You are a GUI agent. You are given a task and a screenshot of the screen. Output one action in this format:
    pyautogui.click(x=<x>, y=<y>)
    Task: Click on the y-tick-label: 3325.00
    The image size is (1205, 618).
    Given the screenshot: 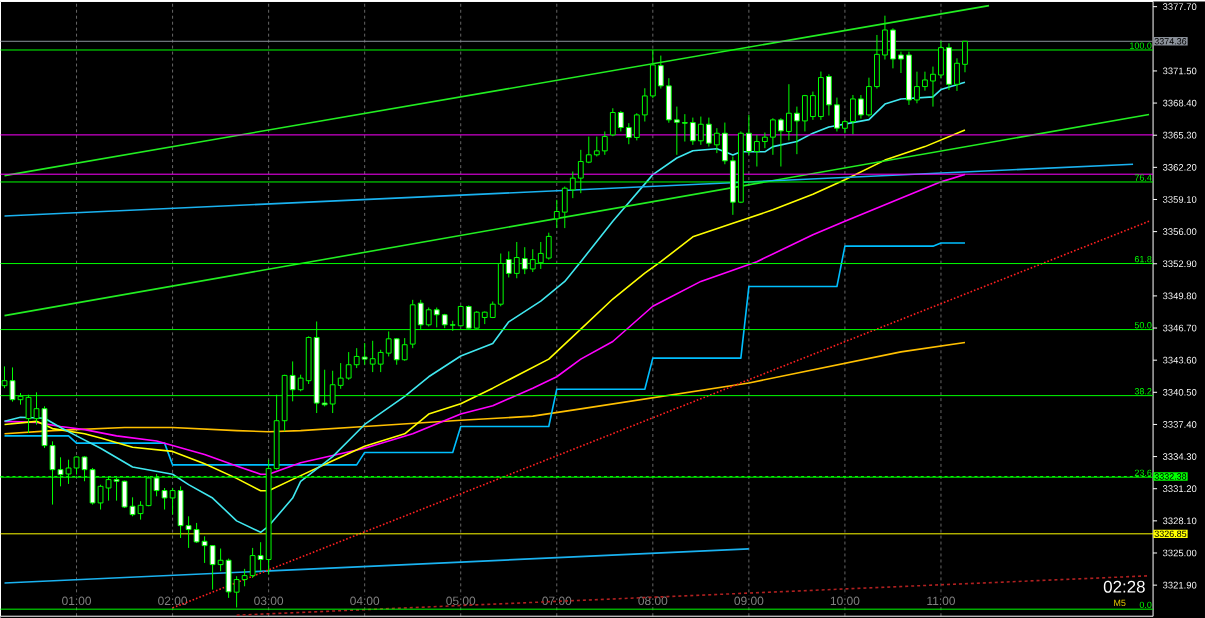 What is the action you would take?
    pyautogui.click(x=1179, y=553)
    